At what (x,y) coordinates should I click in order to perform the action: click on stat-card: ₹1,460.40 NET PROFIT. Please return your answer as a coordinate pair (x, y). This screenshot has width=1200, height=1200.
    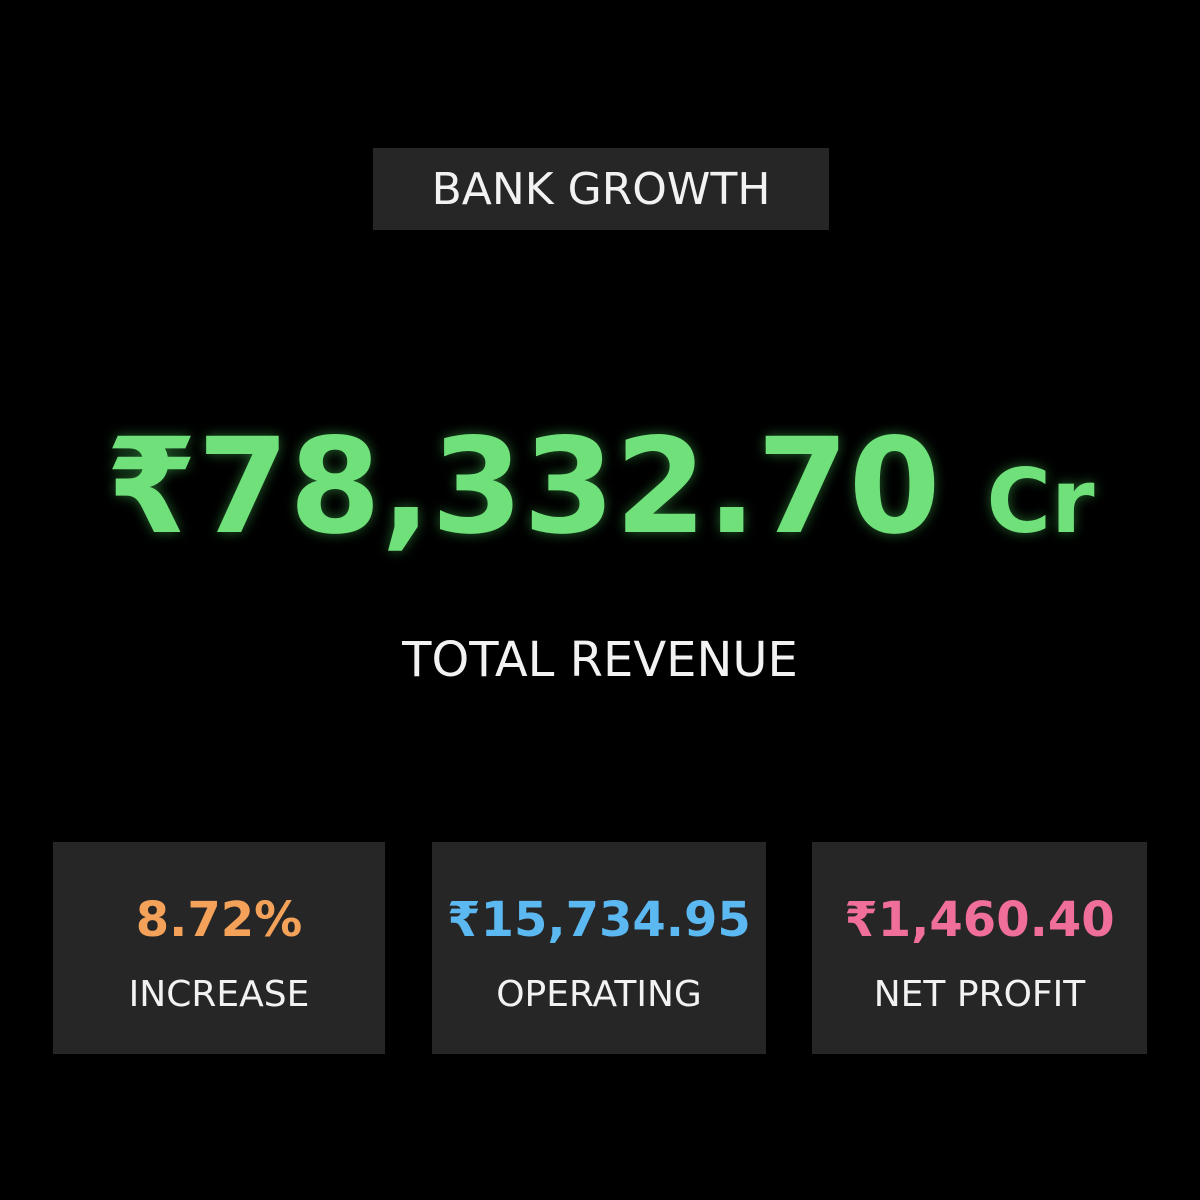
    Looking at the image, I should click on (979, 948).